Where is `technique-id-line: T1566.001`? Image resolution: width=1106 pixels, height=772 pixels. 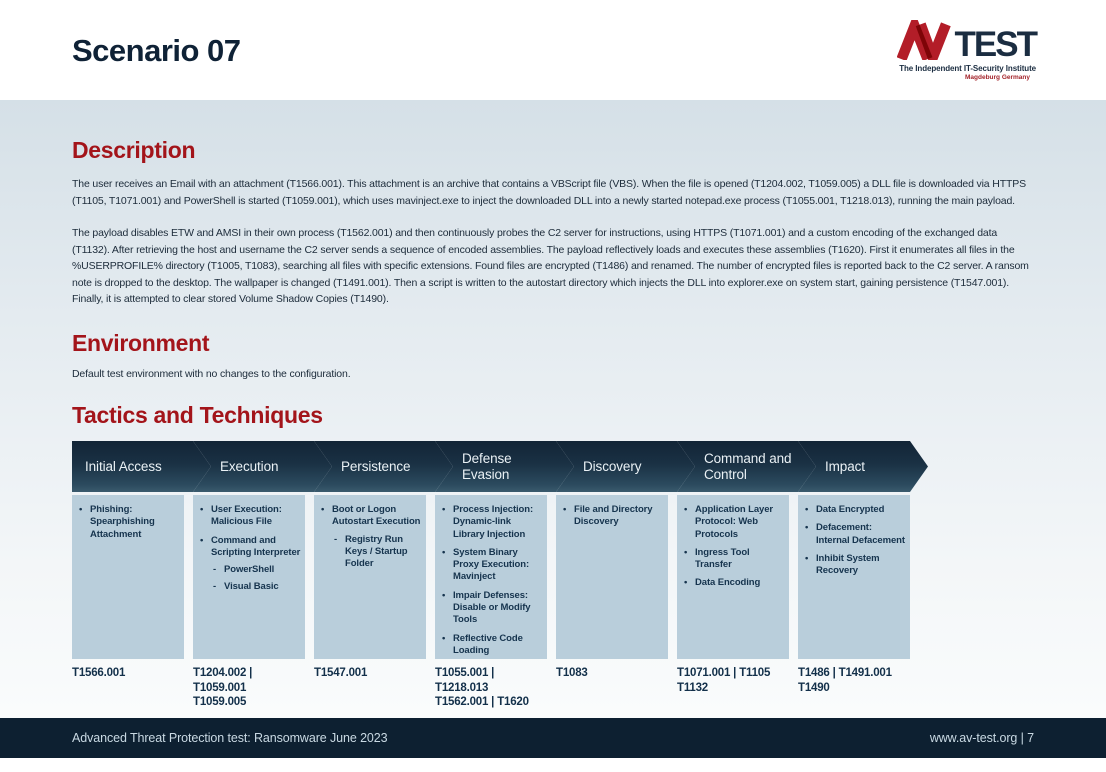
technique-id-line: T1566.001 is located at coordinates (99, 673).